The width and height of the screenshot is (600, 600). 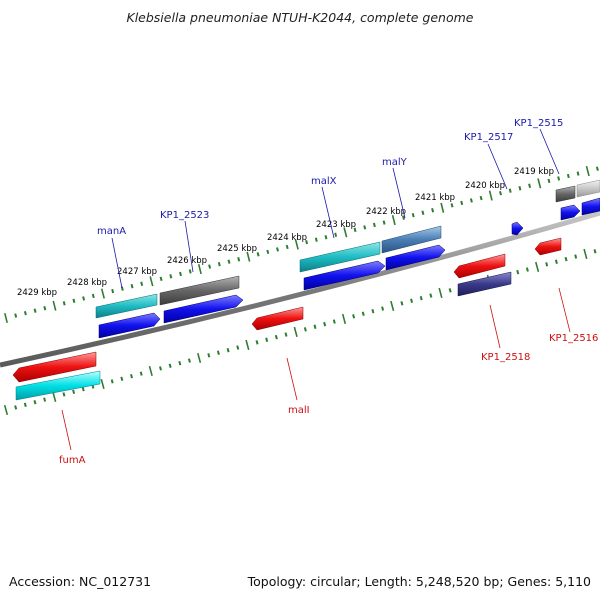 I want to click on gene-label-KP1_2517: KP1_2517, so click(x=488, y=137).